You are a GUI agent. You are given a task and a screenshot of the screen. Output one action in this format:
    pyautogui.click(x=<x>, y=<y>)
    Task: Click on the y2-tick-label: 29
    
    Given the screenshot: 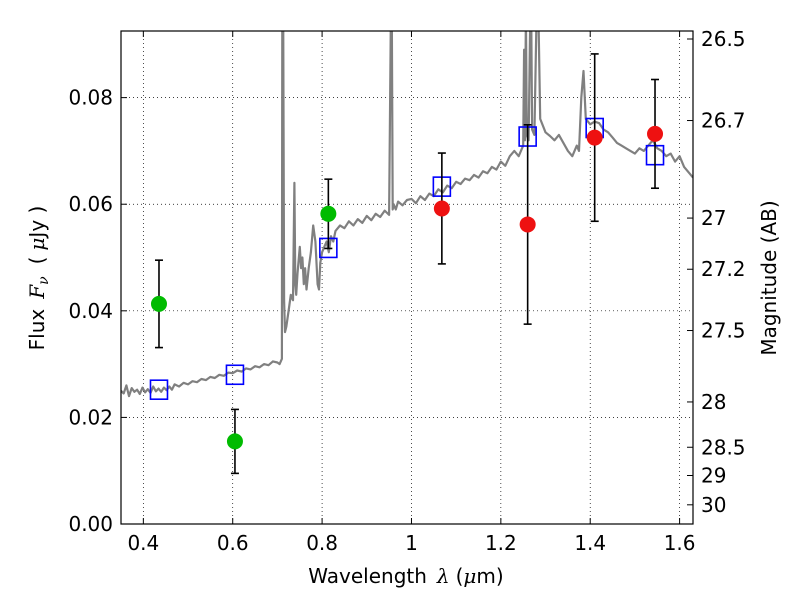 What is the action you would take?
    pyautogui.click(x=713, y=475)
    